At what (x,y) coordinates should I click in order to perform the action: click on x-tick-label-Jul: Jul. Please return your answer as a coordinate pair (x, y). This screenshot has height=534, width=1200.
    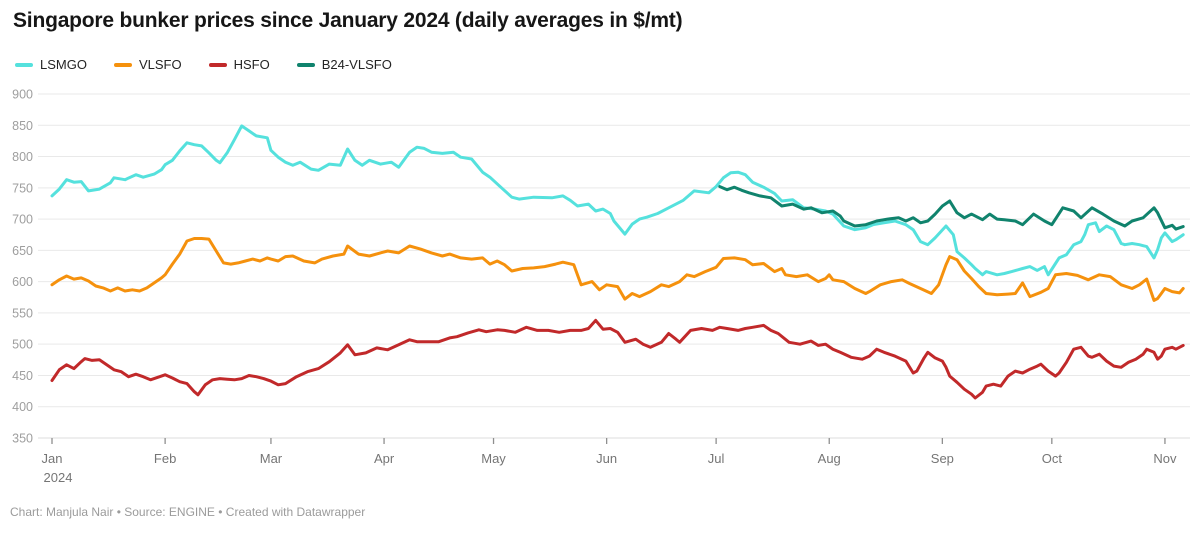
    Looking at the image, I should click on (716, 458).